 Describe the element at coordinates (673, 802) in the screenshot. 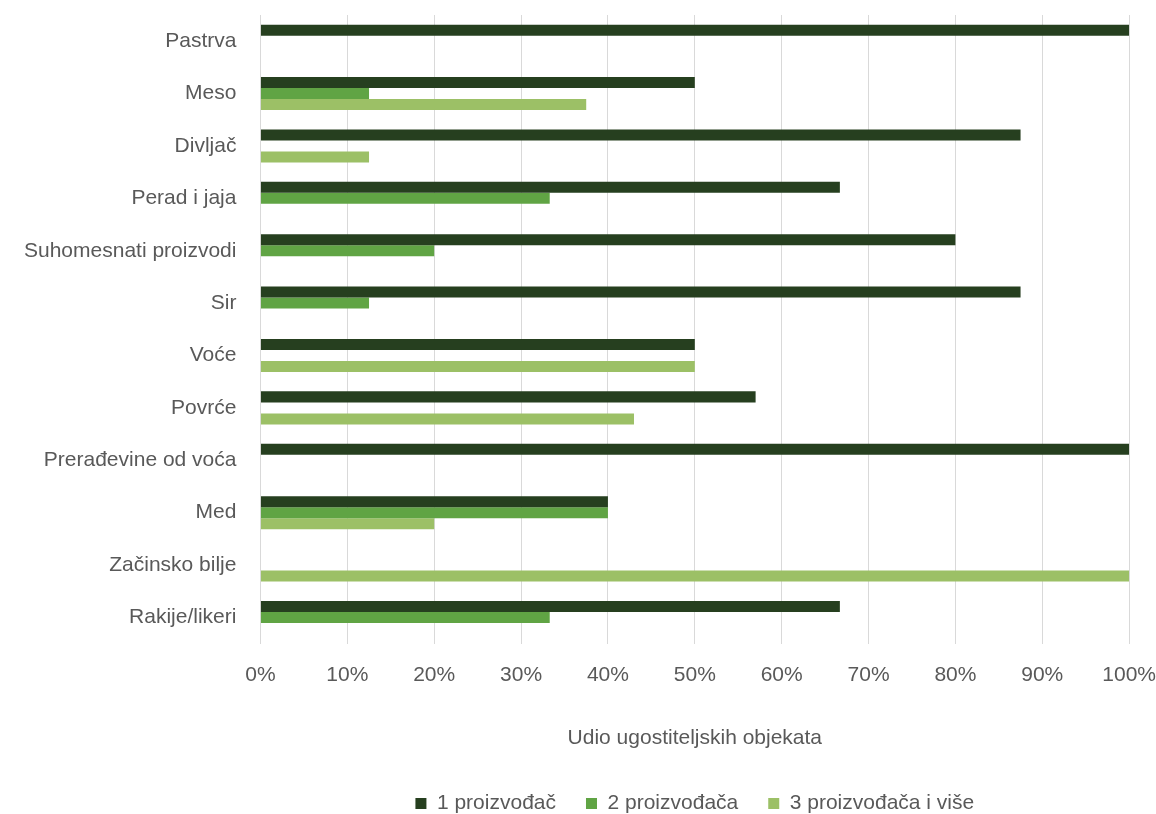

I see `legend-label: 2 proizvođača` at that location.